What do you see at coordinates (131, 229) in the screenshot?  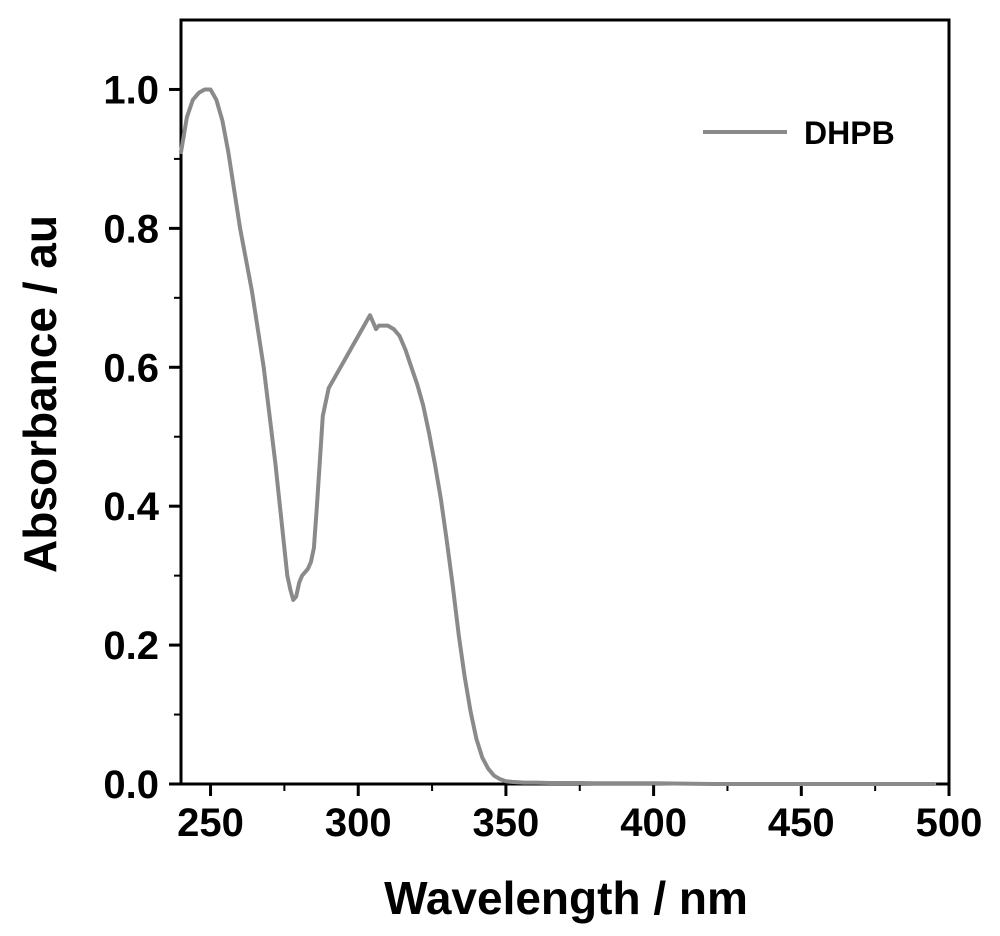 I see `y-tick-label: 0.8` at bounding box center [131, 229].